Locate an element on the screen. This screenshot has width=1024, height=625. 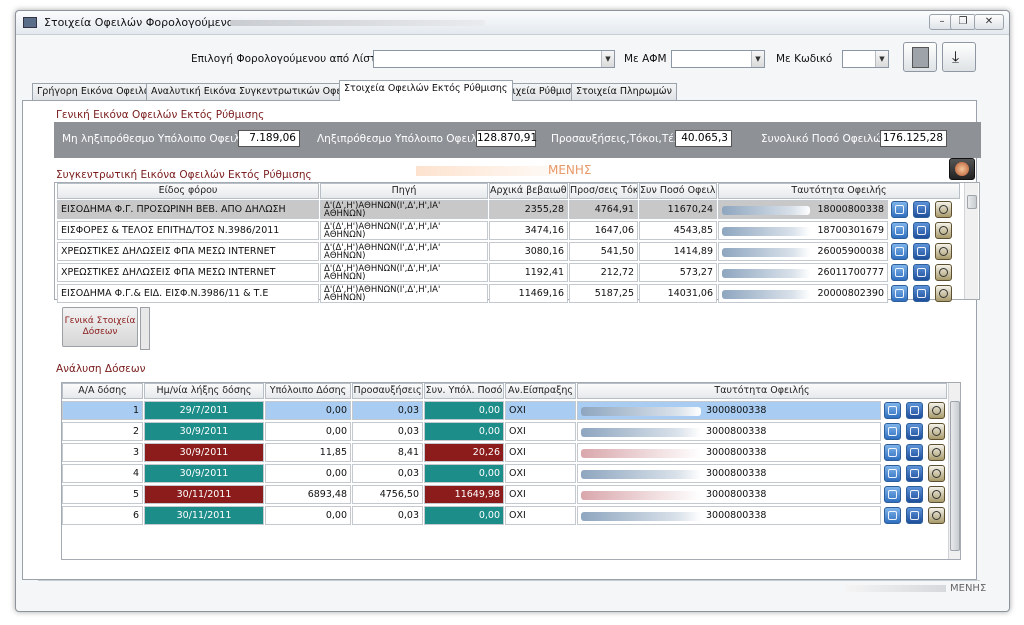
debt-type-cell: ΕΙΣΟΔΗΜΑ Φ.Γ. ΠΡΟΣΩΡΙΝΗ ΒΕΒ. ΑΠΟ ΔΗΛΩΣΗ is located at coordinates (188, 209).